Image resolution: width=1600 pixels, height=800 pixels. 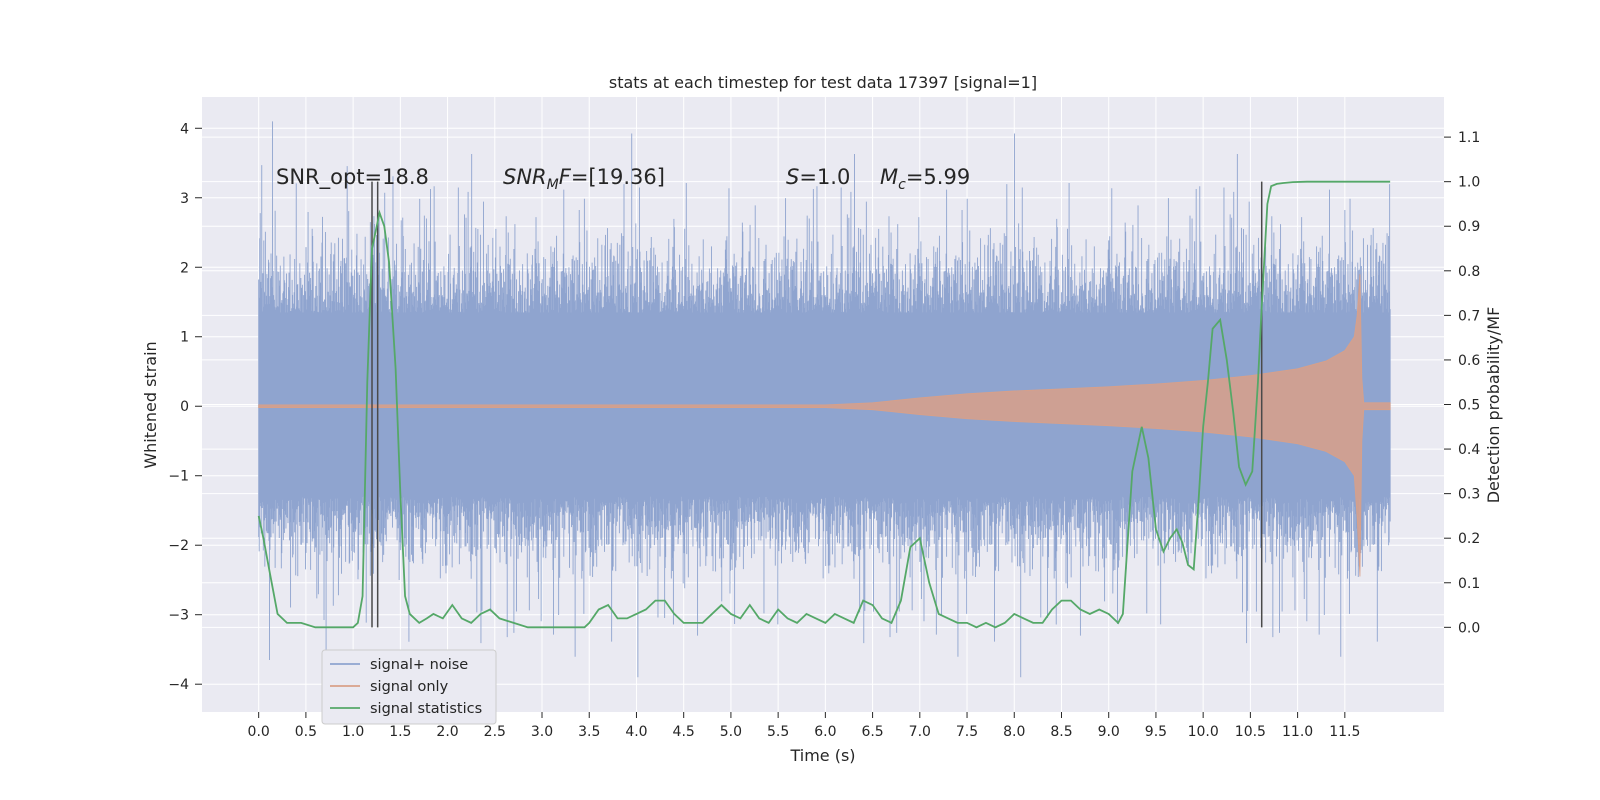 What do you see at coordinates (1203, 732) in the screenshot?
I see `x-tick-label: 10.0` at bounding box center [1203, 732].